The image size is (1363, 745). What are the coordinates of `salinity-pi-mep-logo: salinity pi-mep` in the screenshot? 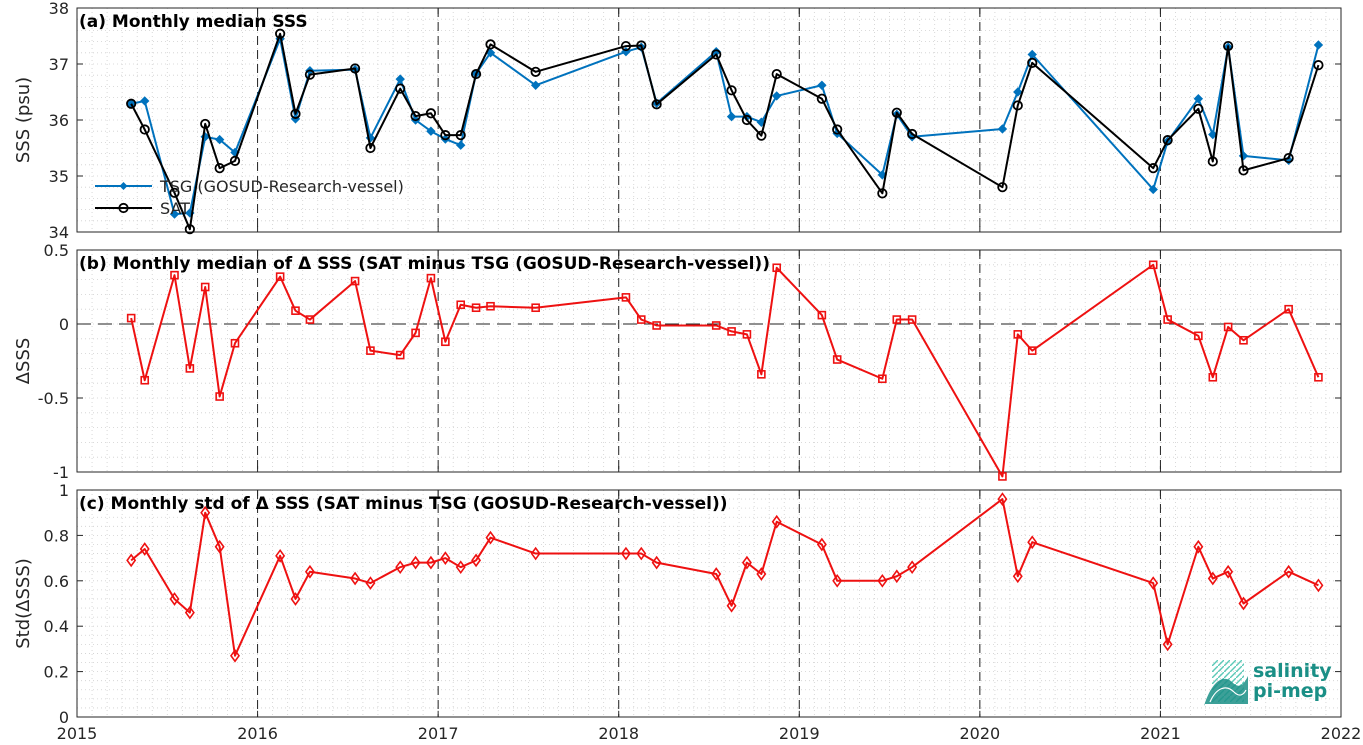 It's located at (1268, 683).